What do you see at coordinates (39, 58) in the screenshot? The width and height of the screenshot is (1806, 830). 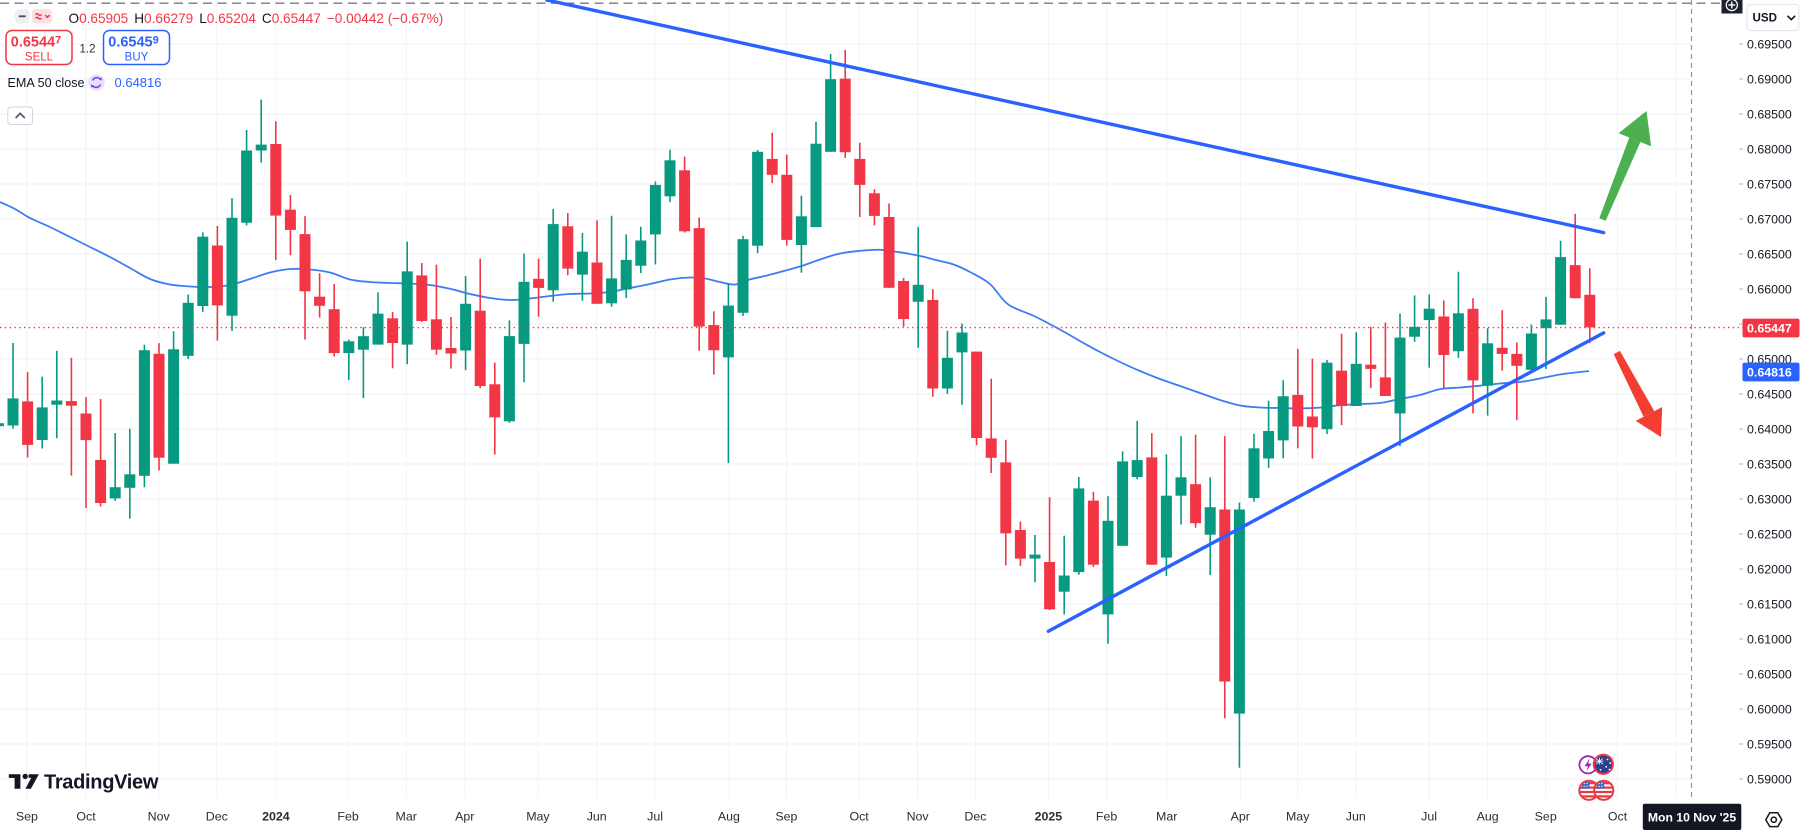 I see `svg-text: SELL` at bounding box center [39, 58].